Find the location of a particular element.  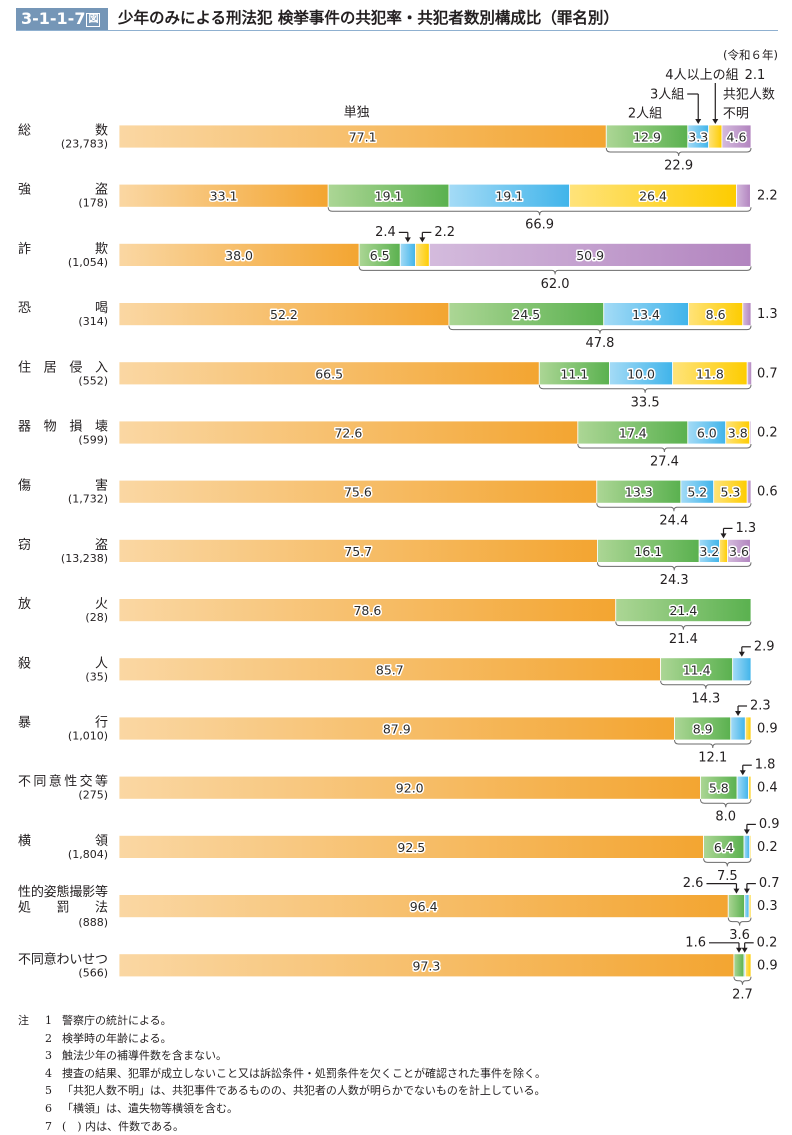

value-label: 33.1 is located at coordinates (224, 196).